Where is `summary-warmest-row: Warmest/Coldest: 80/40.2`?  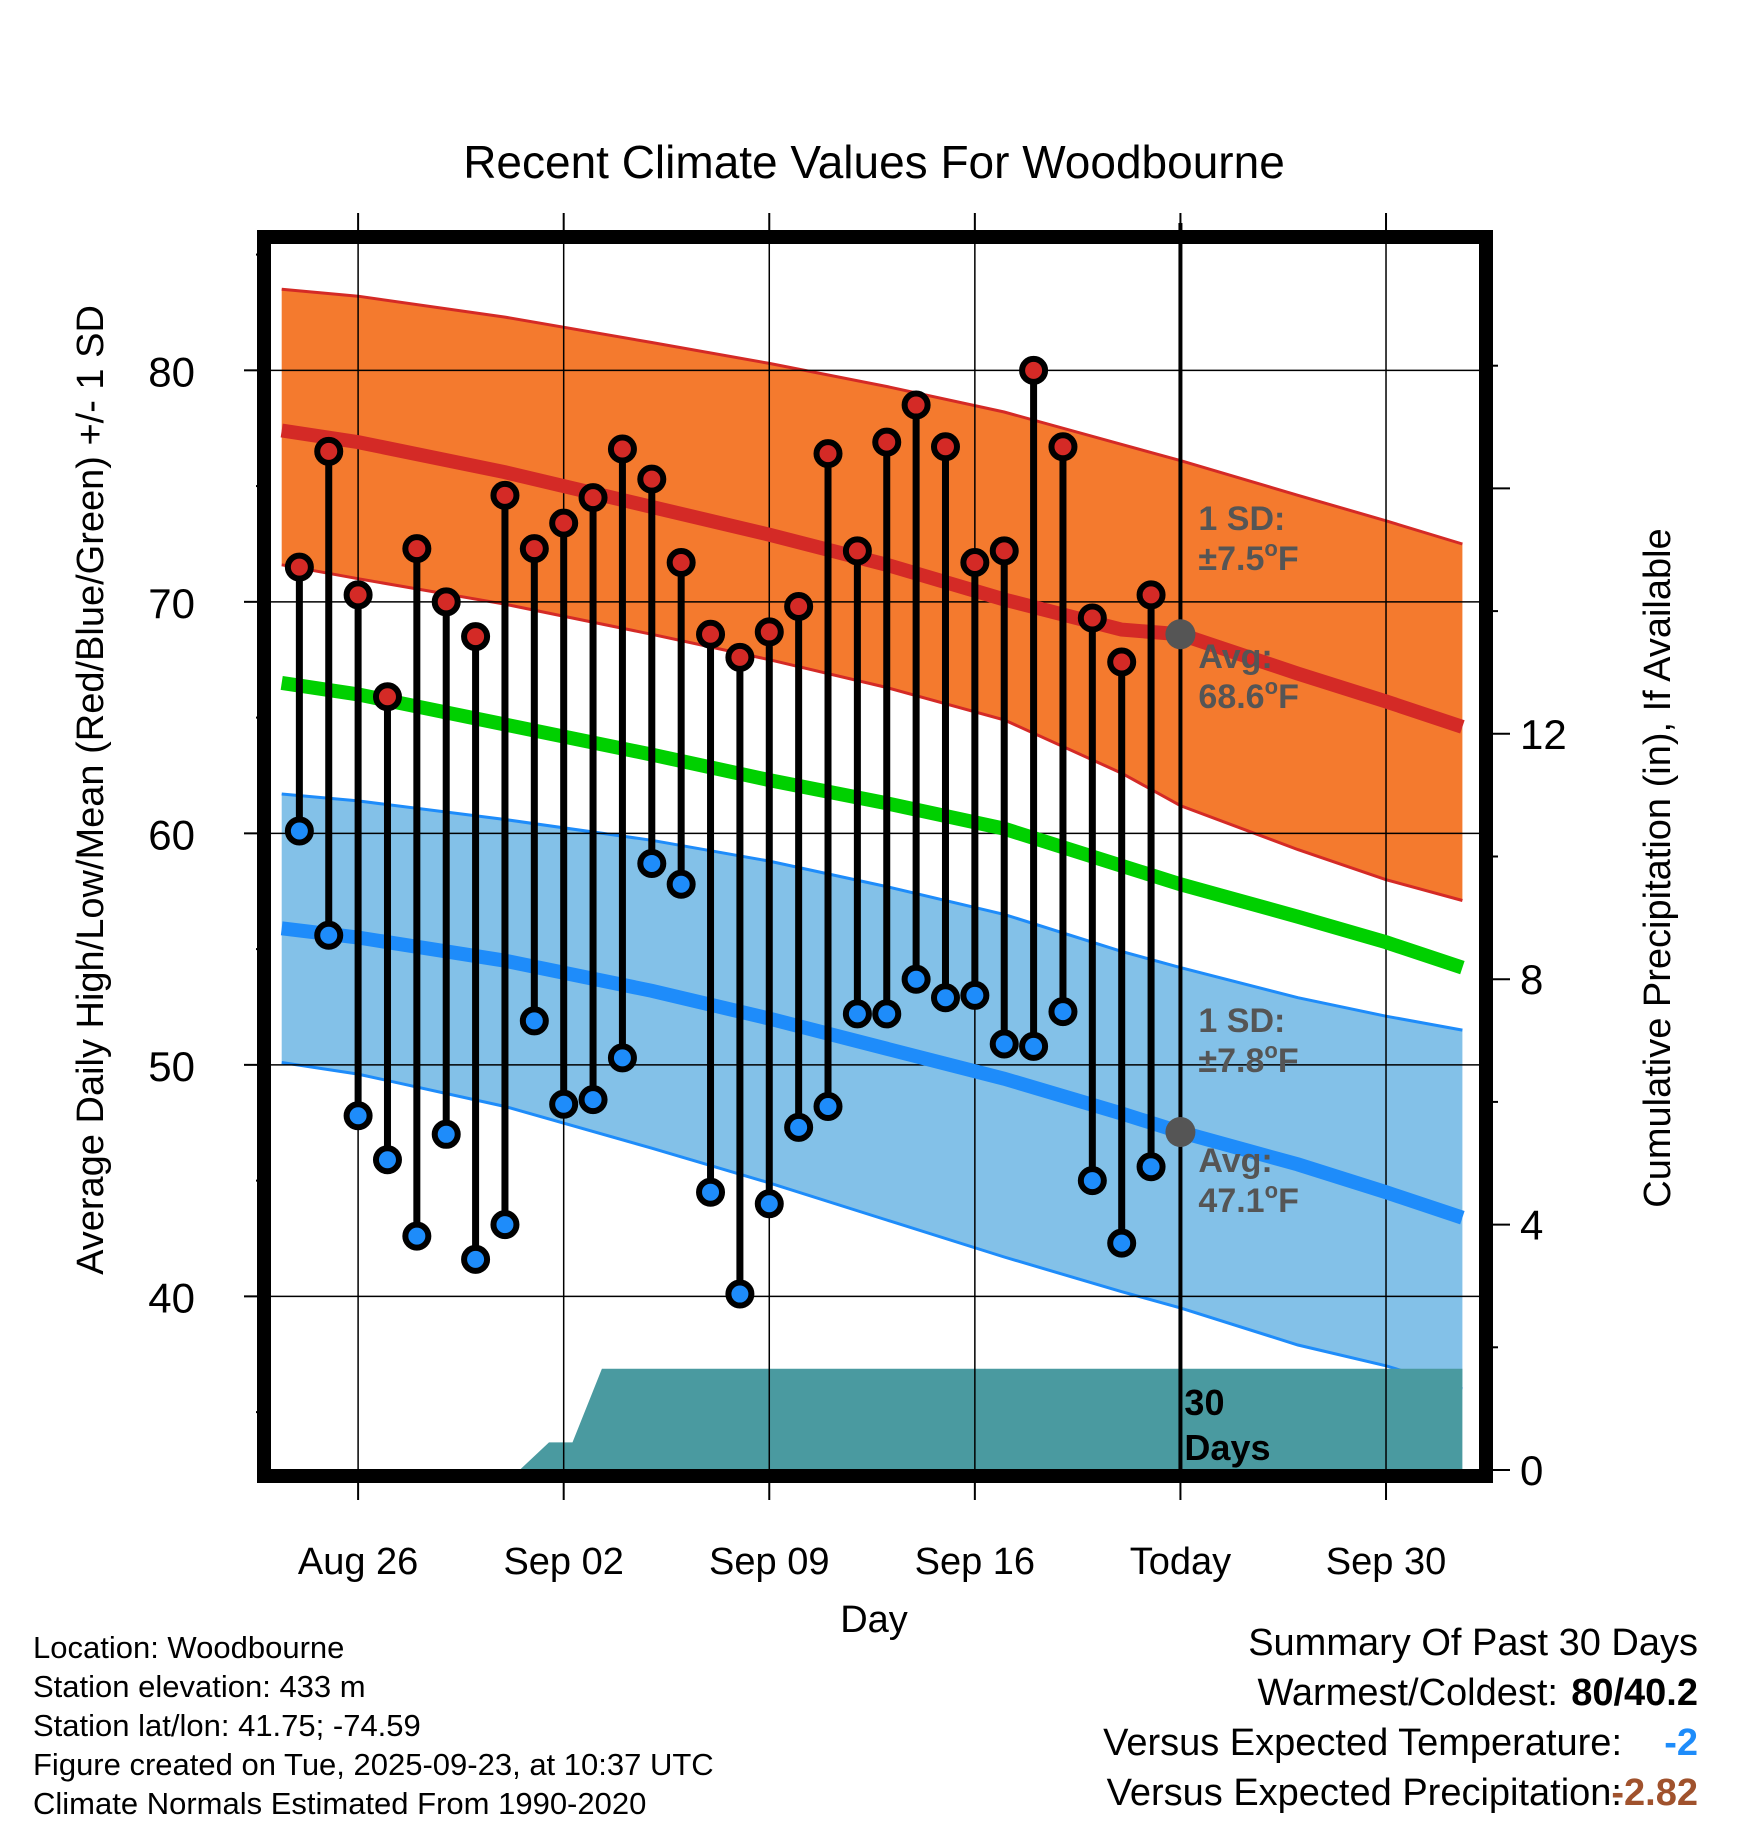
summary-warmest-row: Warmest/Coldest: 80/40.2 is located at coordinates (1248, 1697).